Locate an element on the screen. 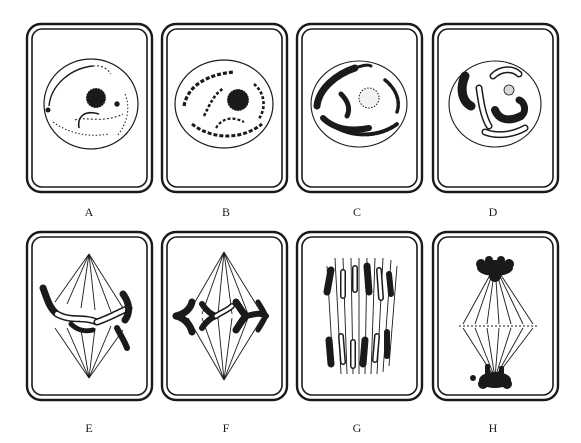 The height and width of the screenshot is (443, 581). separating-chromatids-bottom is located at coordinates (357, 349).